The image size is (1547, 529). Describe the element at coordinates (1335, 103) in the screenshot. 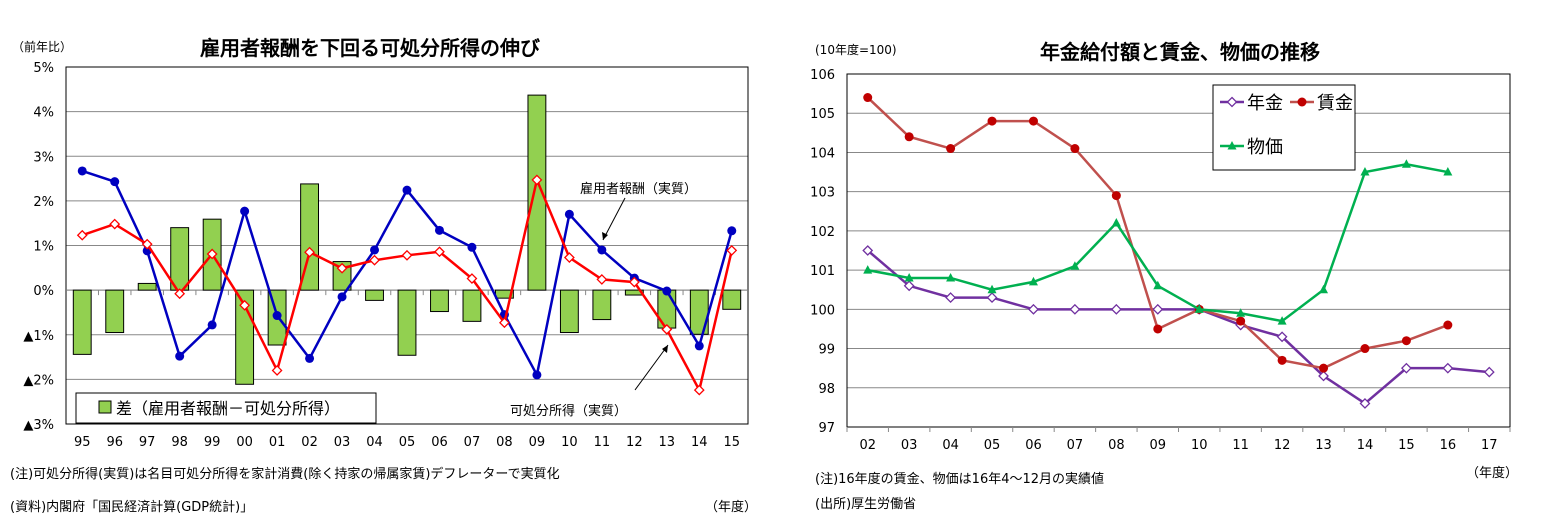

I see `legend-label: 賃金` at that location.